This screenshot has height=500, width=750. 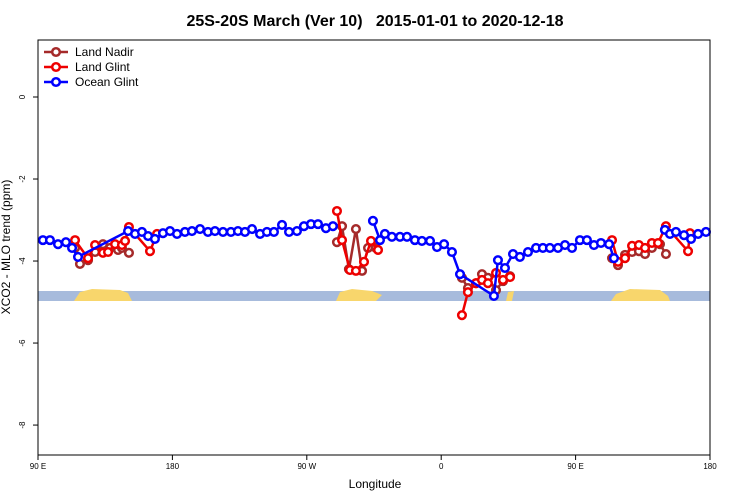 I want to click on legend-label: Land Glint, so click(x=102, y=67).